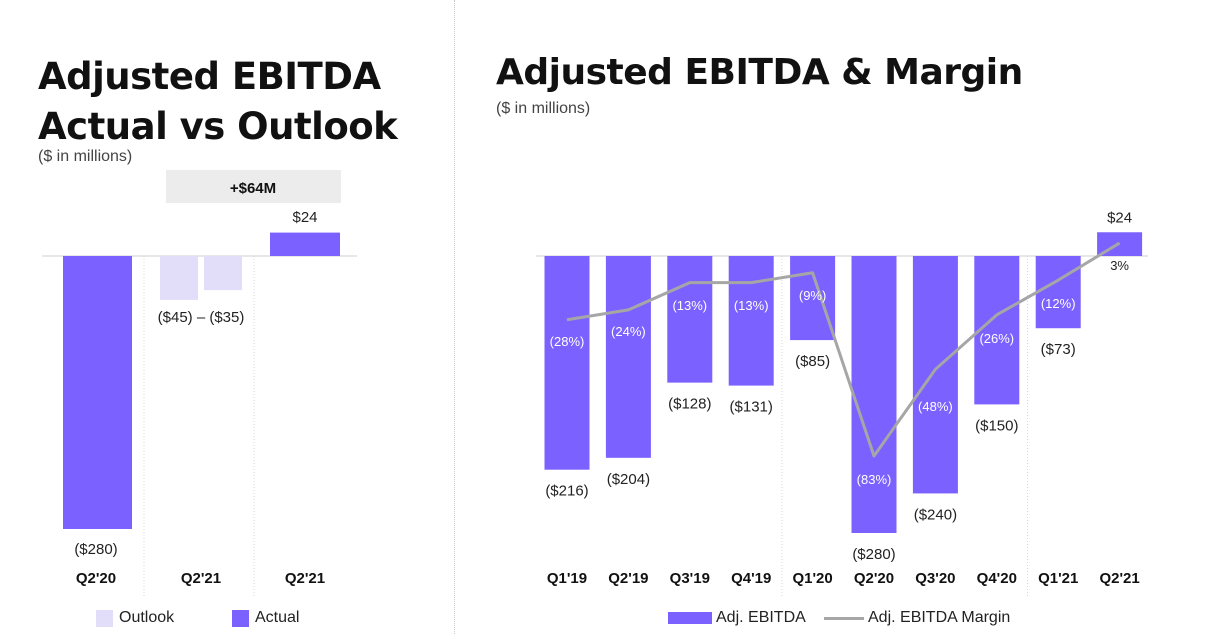 The height and width of the screenshot is (634, 1227). Describe the element at coordinates (218, 126) in the screenshot. I see `left-title-line2: Actual vs Outlook` at that location.